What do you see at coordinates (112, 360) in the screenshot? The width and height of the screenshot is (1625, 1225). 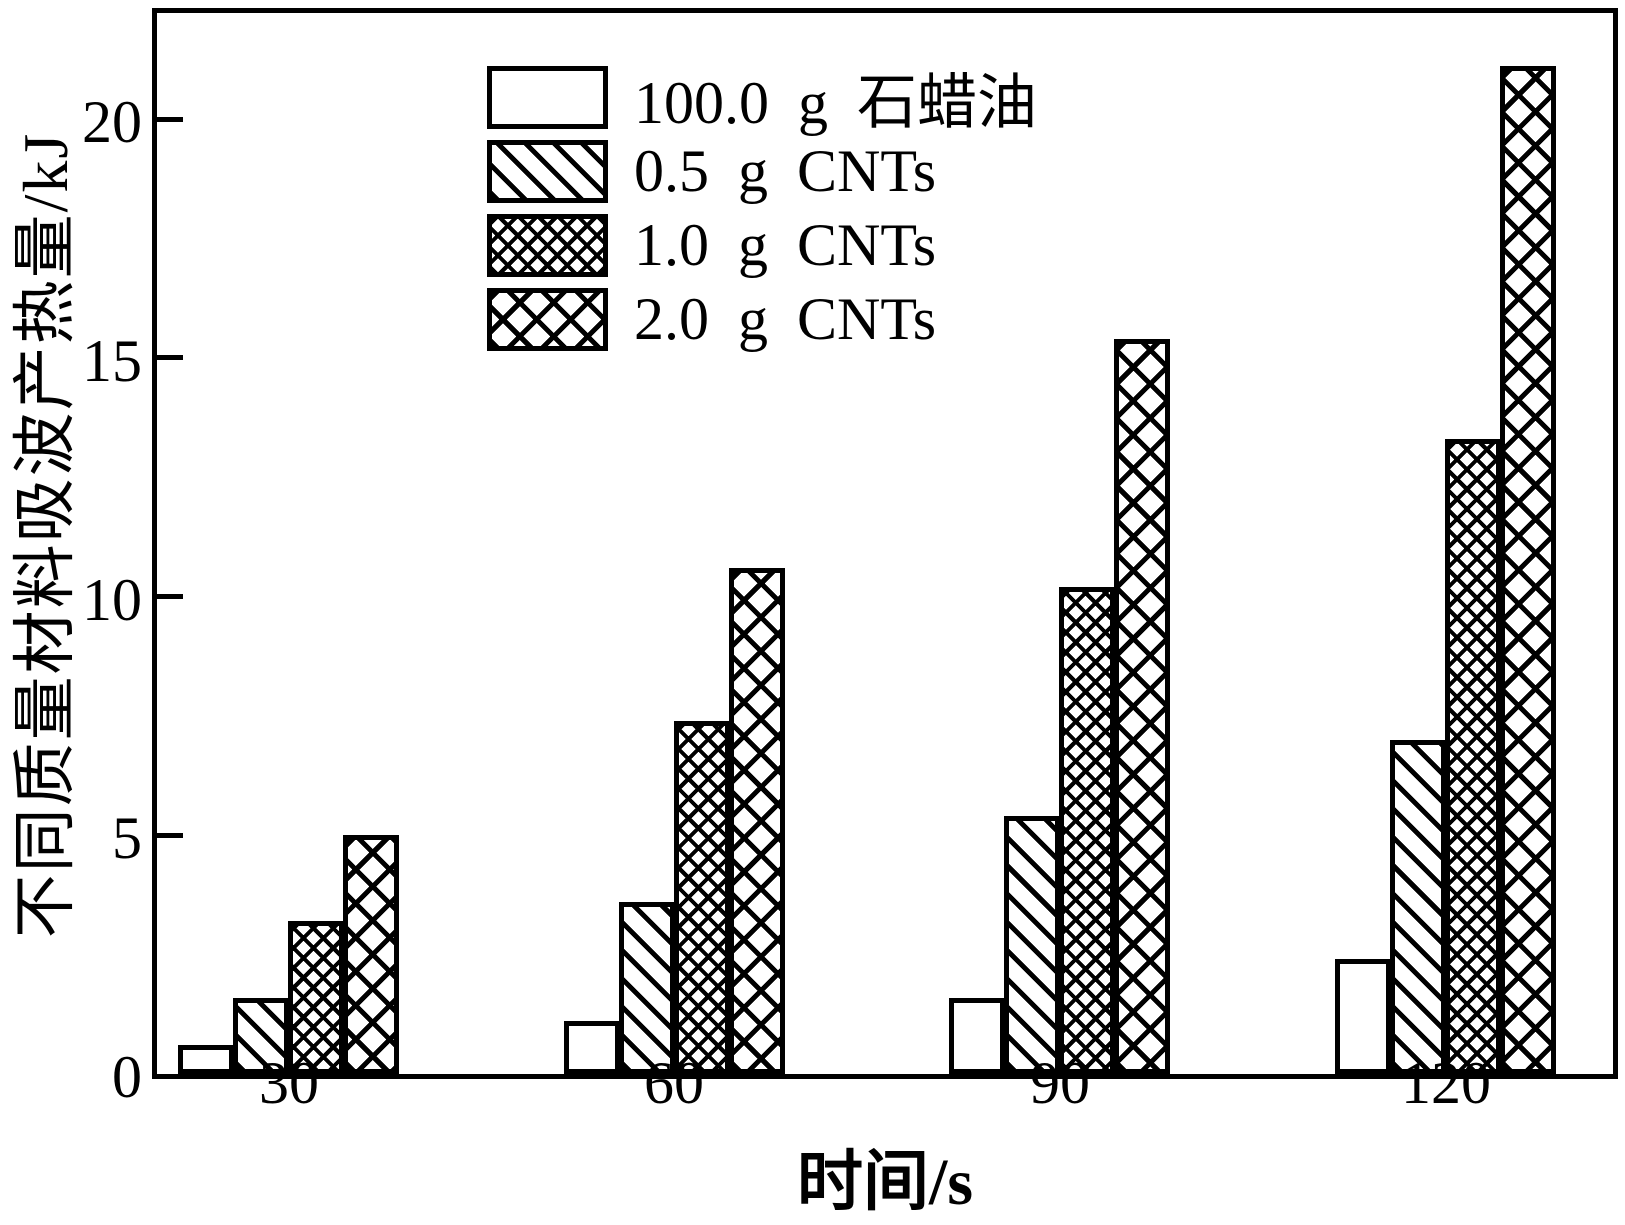 I see `y-tick-label: 15` at bounding box center [112, 360].